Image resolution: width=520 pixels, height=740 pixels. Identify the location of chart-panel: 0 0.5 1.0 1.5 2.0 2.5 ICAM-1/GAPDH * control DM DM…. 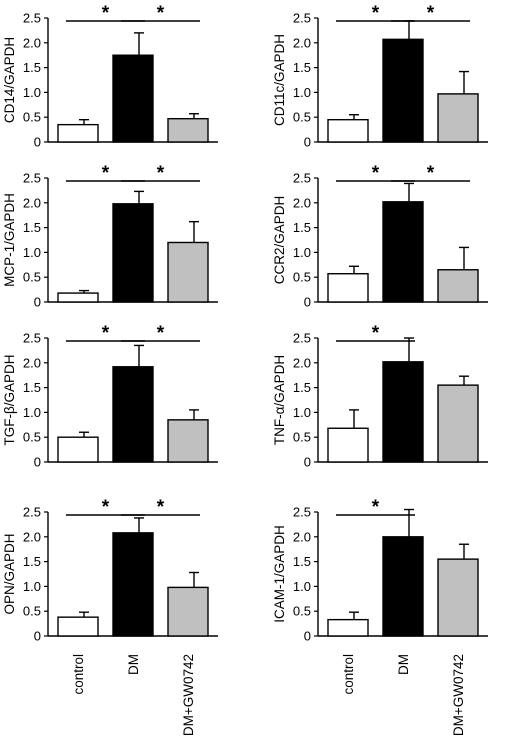
(380, 616).